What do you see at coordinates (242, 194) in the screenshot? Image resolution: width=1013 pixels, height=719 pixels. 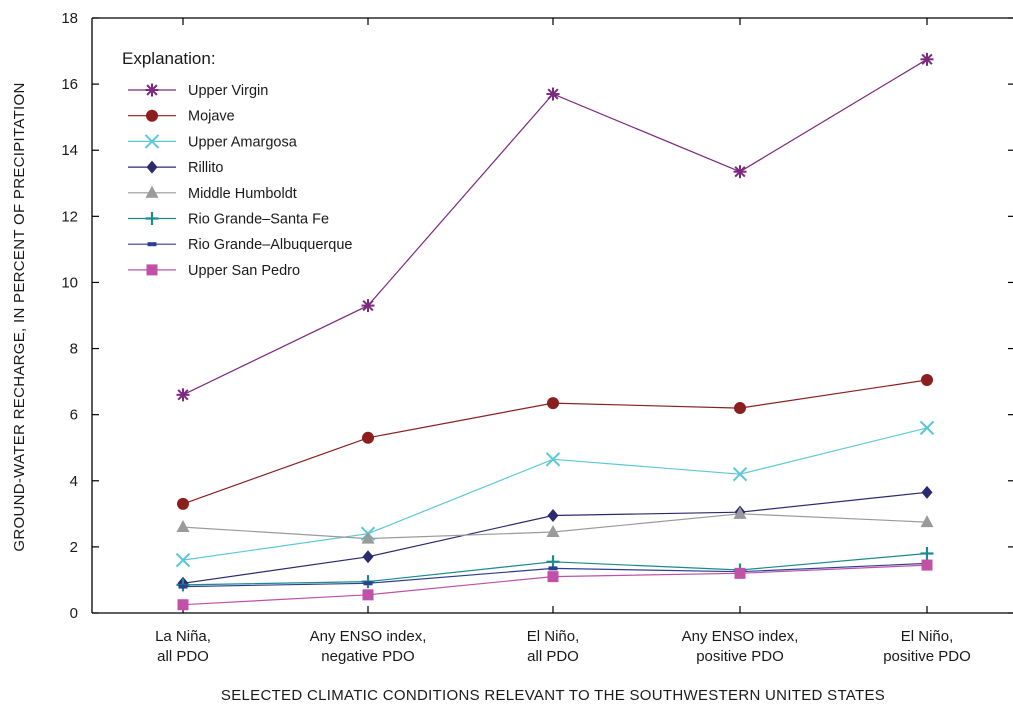 I see `legend-label: Middle Humboldt` at bounding box center [242, 194].